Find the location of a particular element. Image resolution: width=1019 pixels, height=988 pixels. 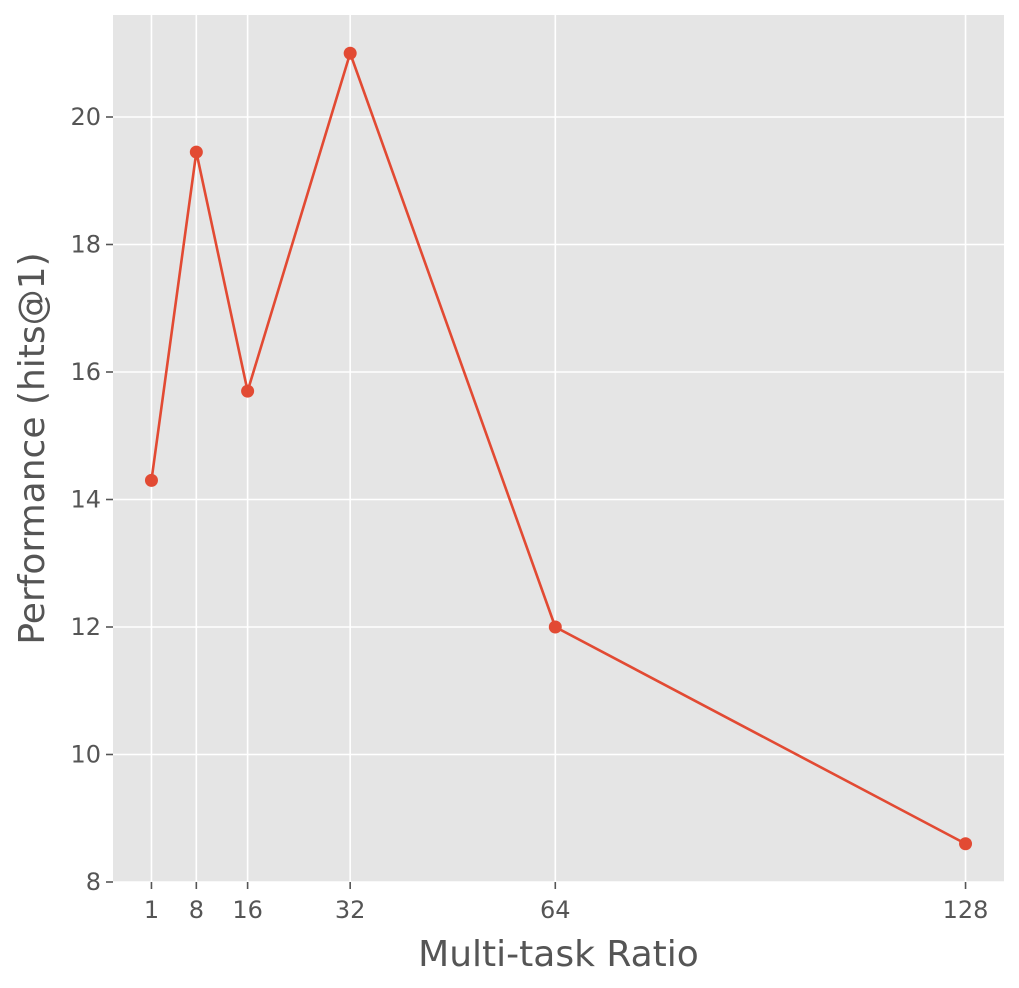

x-tick-label: 64 is located at coordinates (555, 910).